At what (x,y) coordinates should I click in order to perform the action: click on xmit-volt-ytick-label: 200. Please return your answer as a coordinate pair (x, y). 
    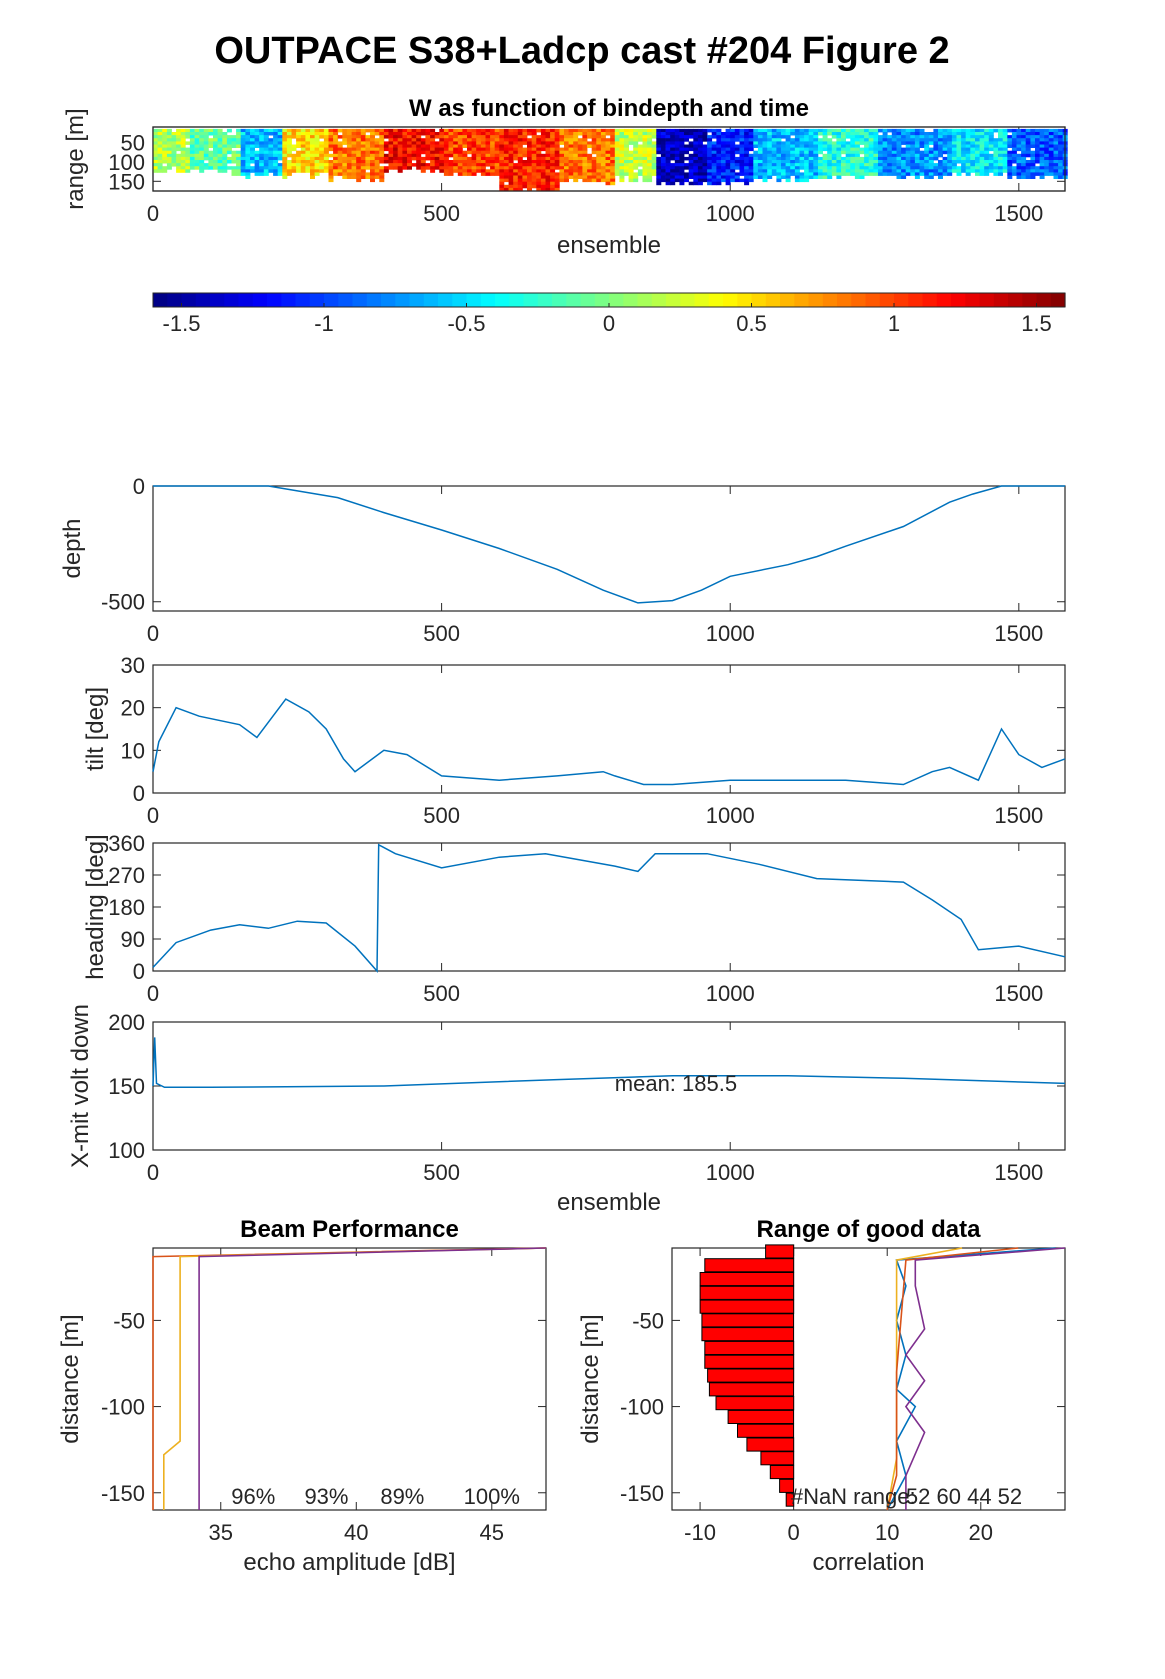
    Looking at the image, I should click on (126, 1022).